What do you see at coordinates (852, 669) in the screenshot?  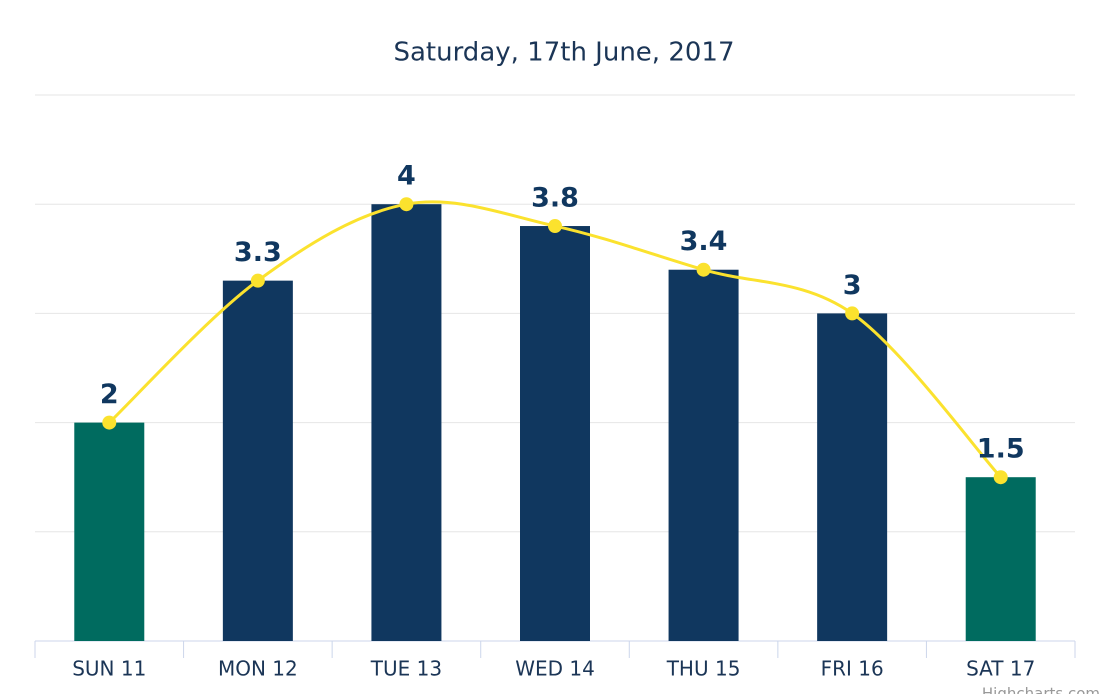 I see `x-tick-label: FRI 16` at bounding box center [852, 669].